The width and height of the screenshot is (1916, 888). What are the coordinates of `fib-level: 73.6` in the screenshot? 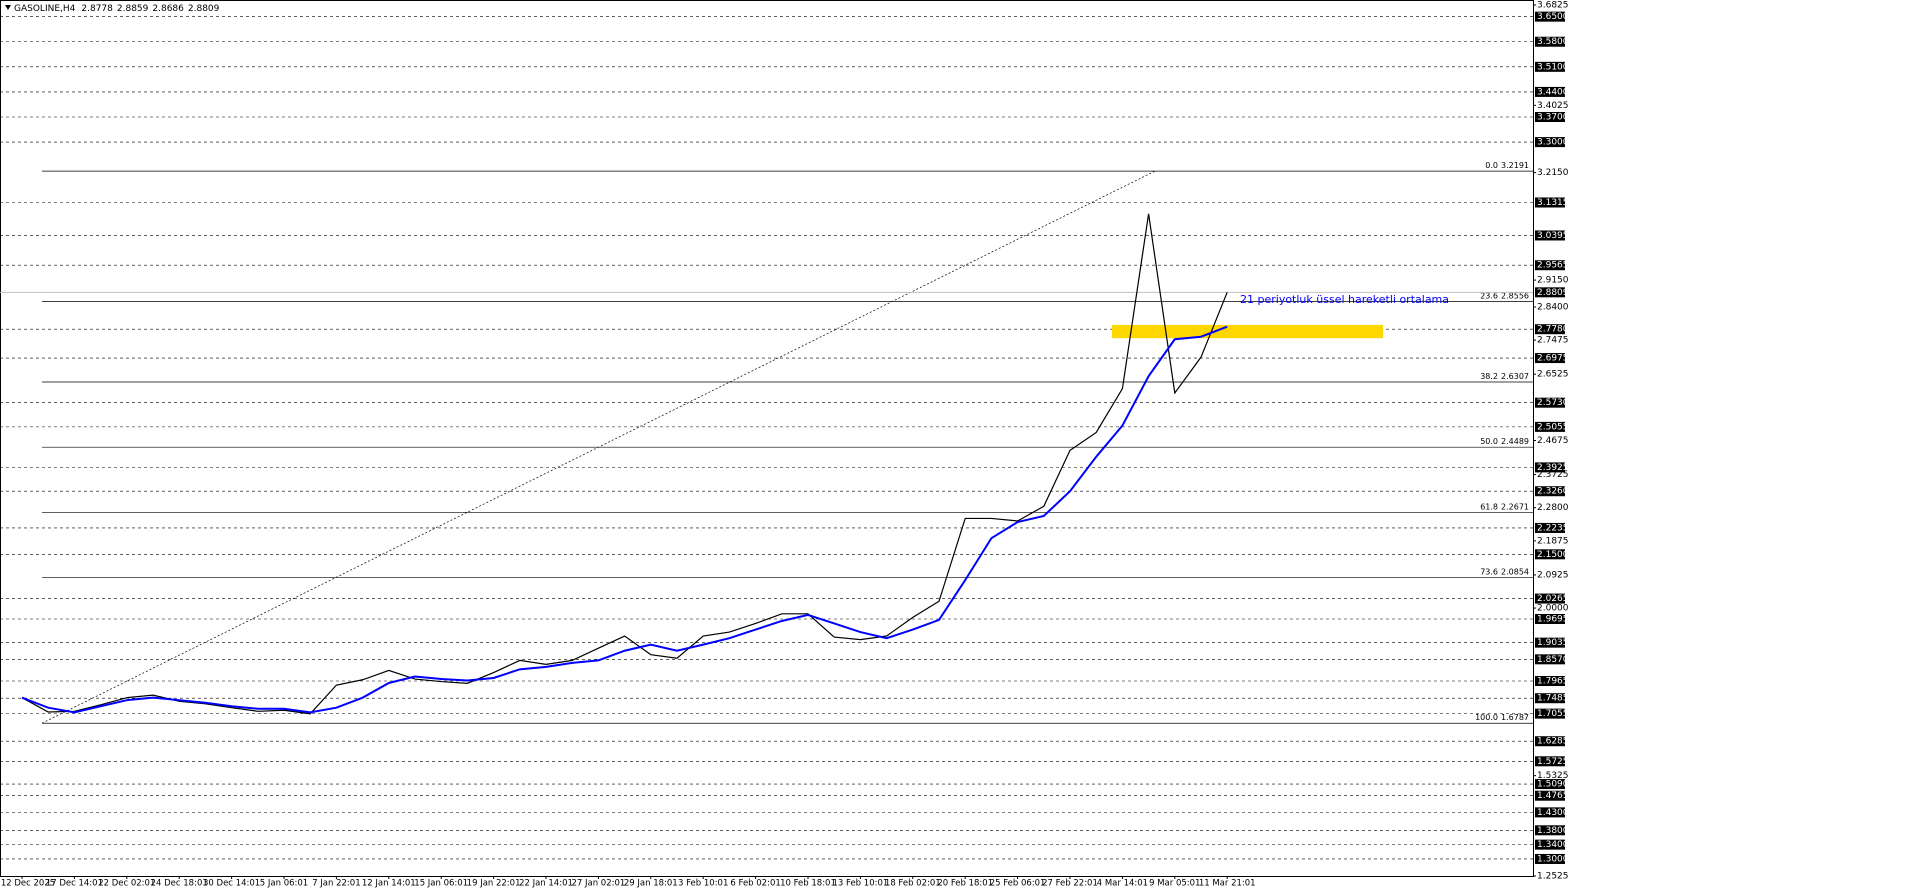 It's located at (1489, 571).